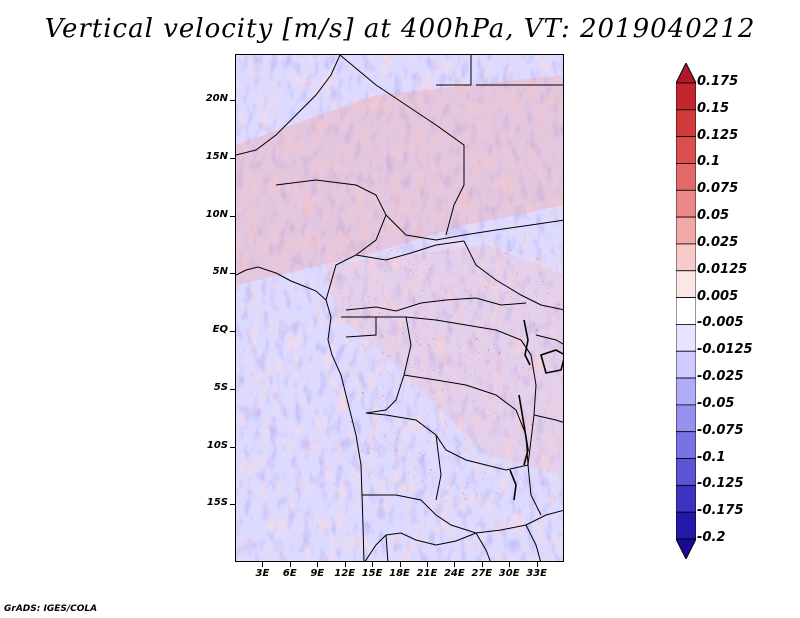 The height and width of the screenshot is (618, 800). I want to click on colorbar-label: -0.175, so click(720, 511).